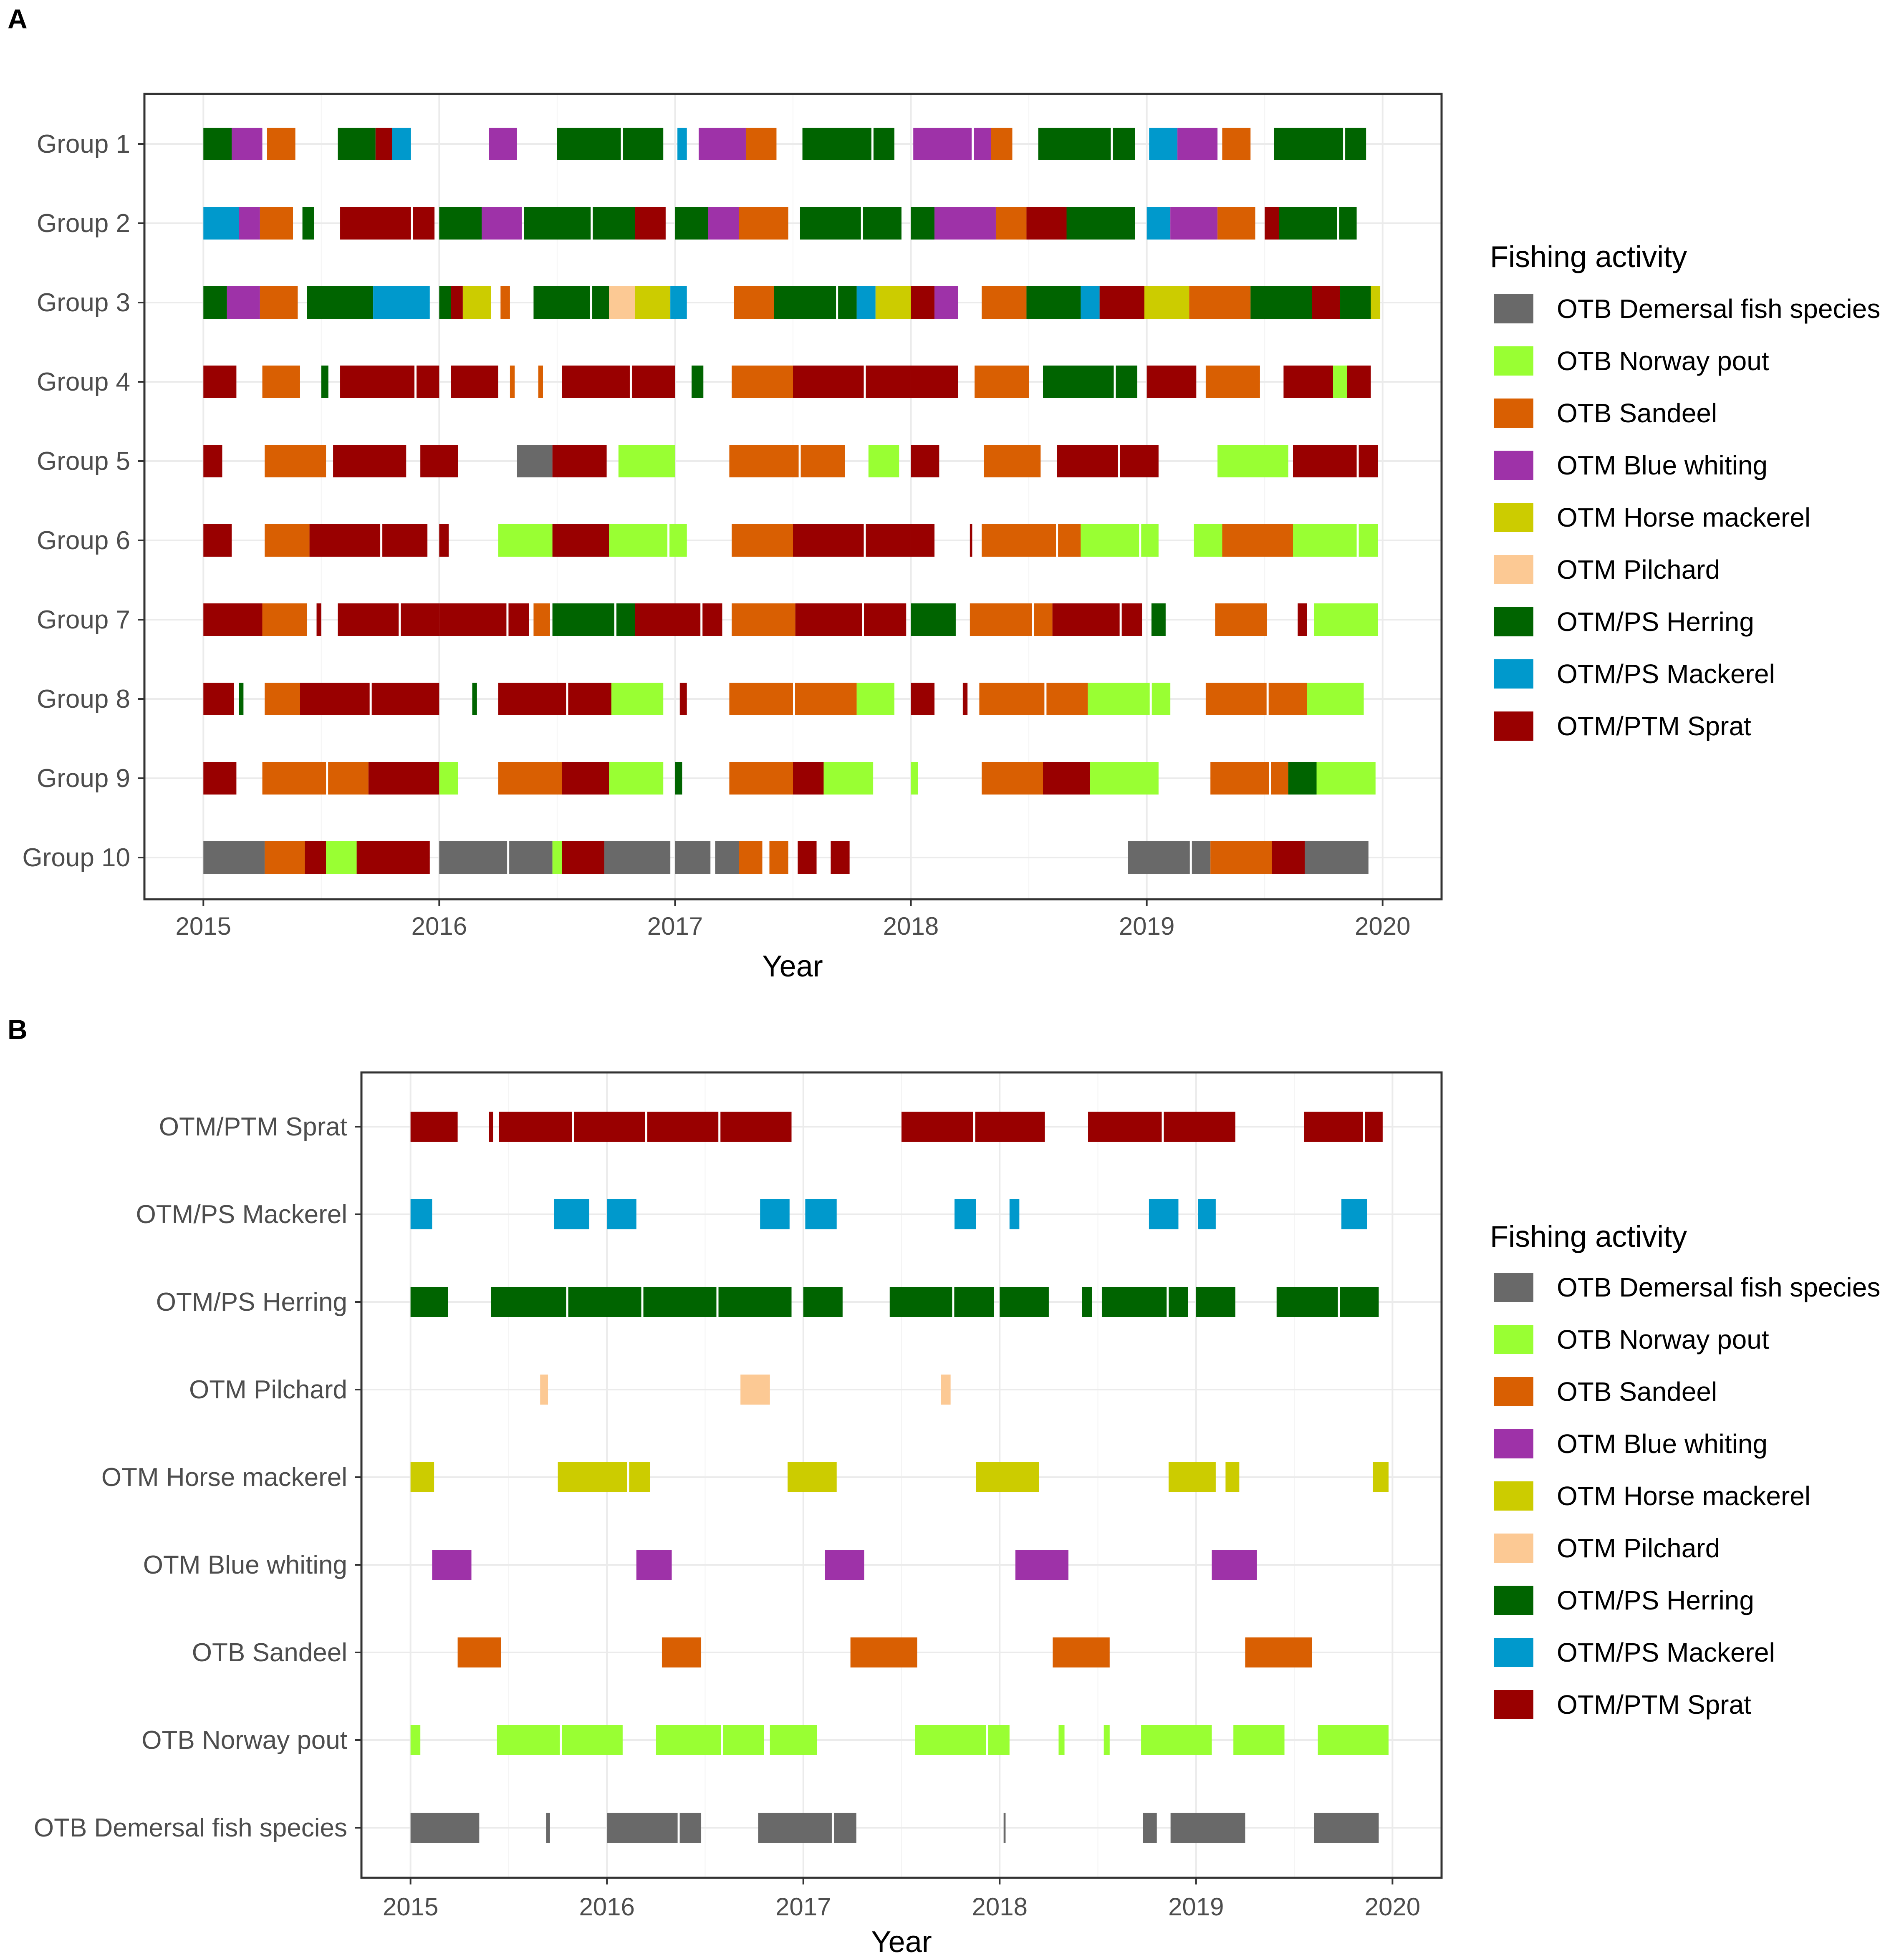 The height and width of the screenshot is (1960, 1904). Describe the element at coordinates (1588, 257) in the screenshot. I see `panel-a-legend-title: Fishing activity` at that location.